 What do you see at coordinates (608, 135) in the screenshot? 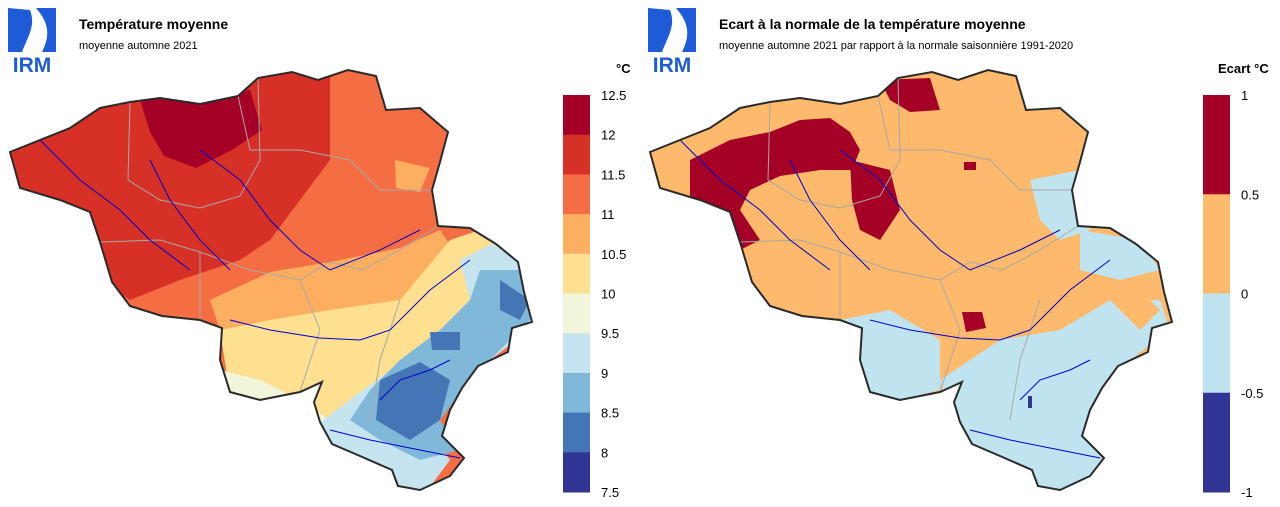
I see `temperature-legend-tick-label: 12` at bounding box center [608, 135].